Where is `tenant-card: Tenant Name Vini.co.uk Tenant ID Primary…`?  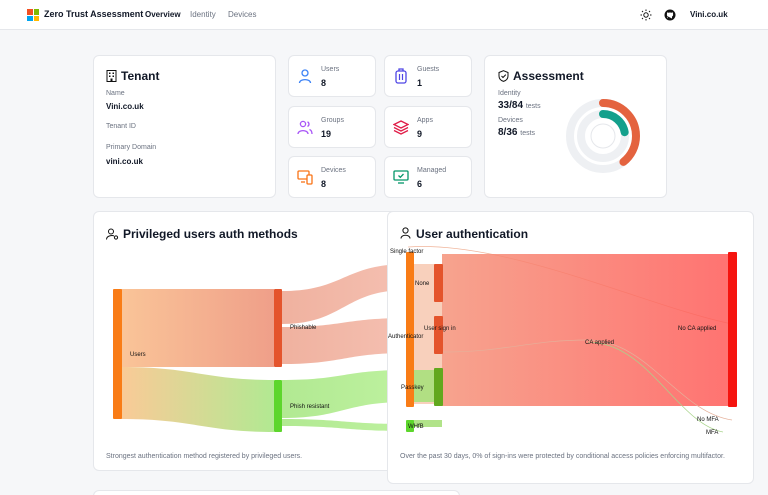
tenant-card: Tenant Name Vini.co.uk Tenant ID Primary… is located at coordinates (184, 126).